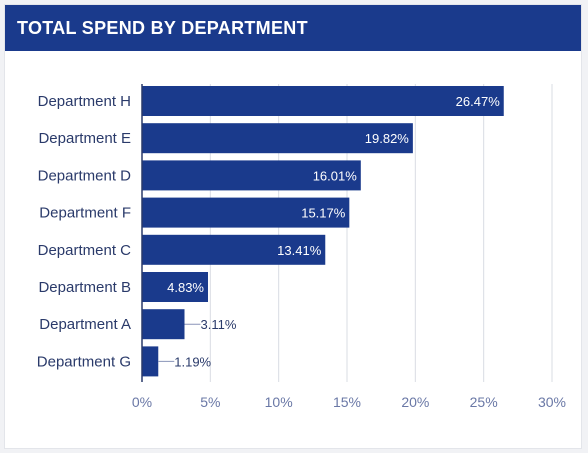 This screenshot has height=453, width=588. I want to click on data-label: 1.19%, so click(192, 361).